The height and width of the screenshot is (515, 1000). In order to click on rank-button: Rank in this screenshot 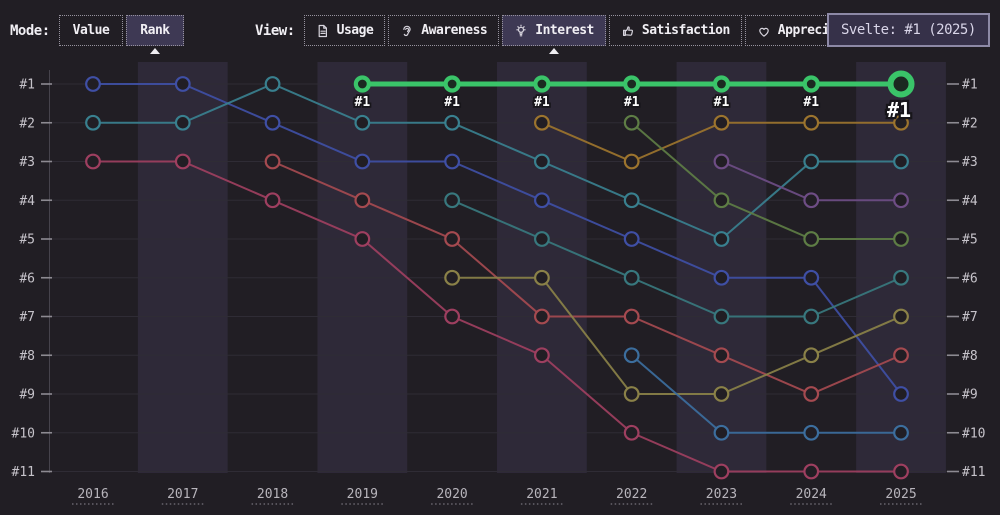, I will do `click(155, 34)`.